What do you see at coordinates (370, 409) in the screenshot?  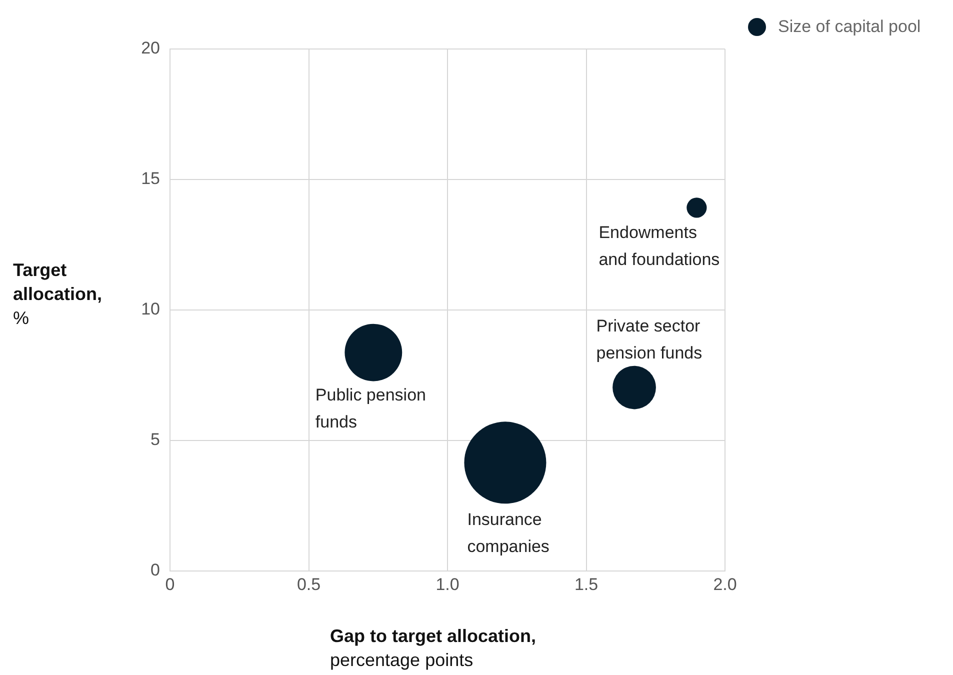 I see `annotation: Public pension funds` at bounding box center [370, 409].